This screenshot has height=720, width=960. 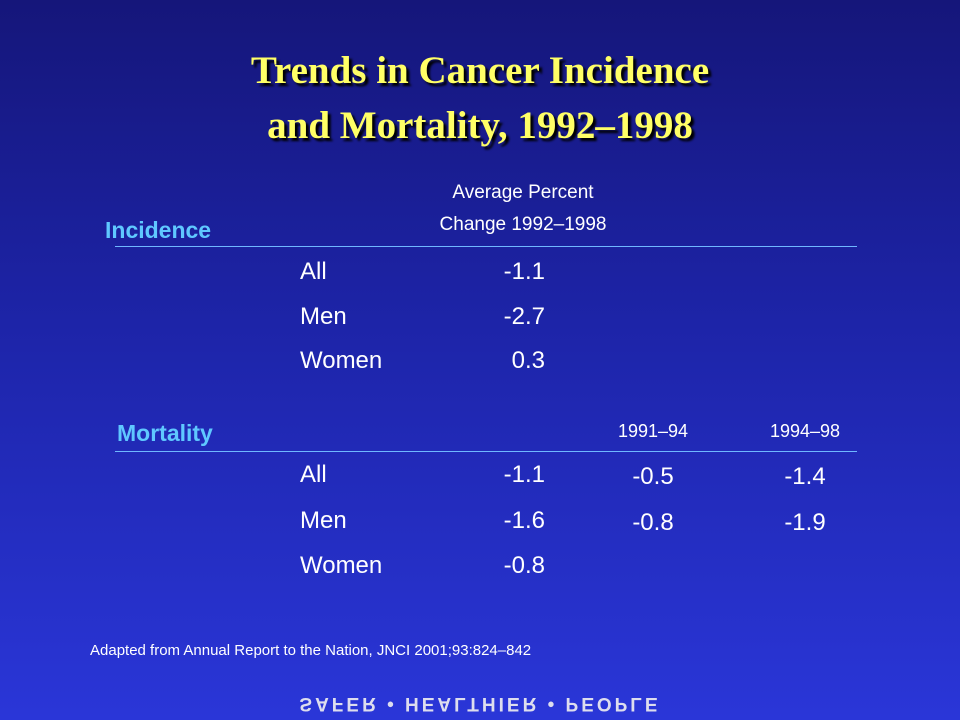 What do you see at coordinates (805, 522) in the screenshot?
I see `period-value: -1.9` at bounding box center [805, 522].